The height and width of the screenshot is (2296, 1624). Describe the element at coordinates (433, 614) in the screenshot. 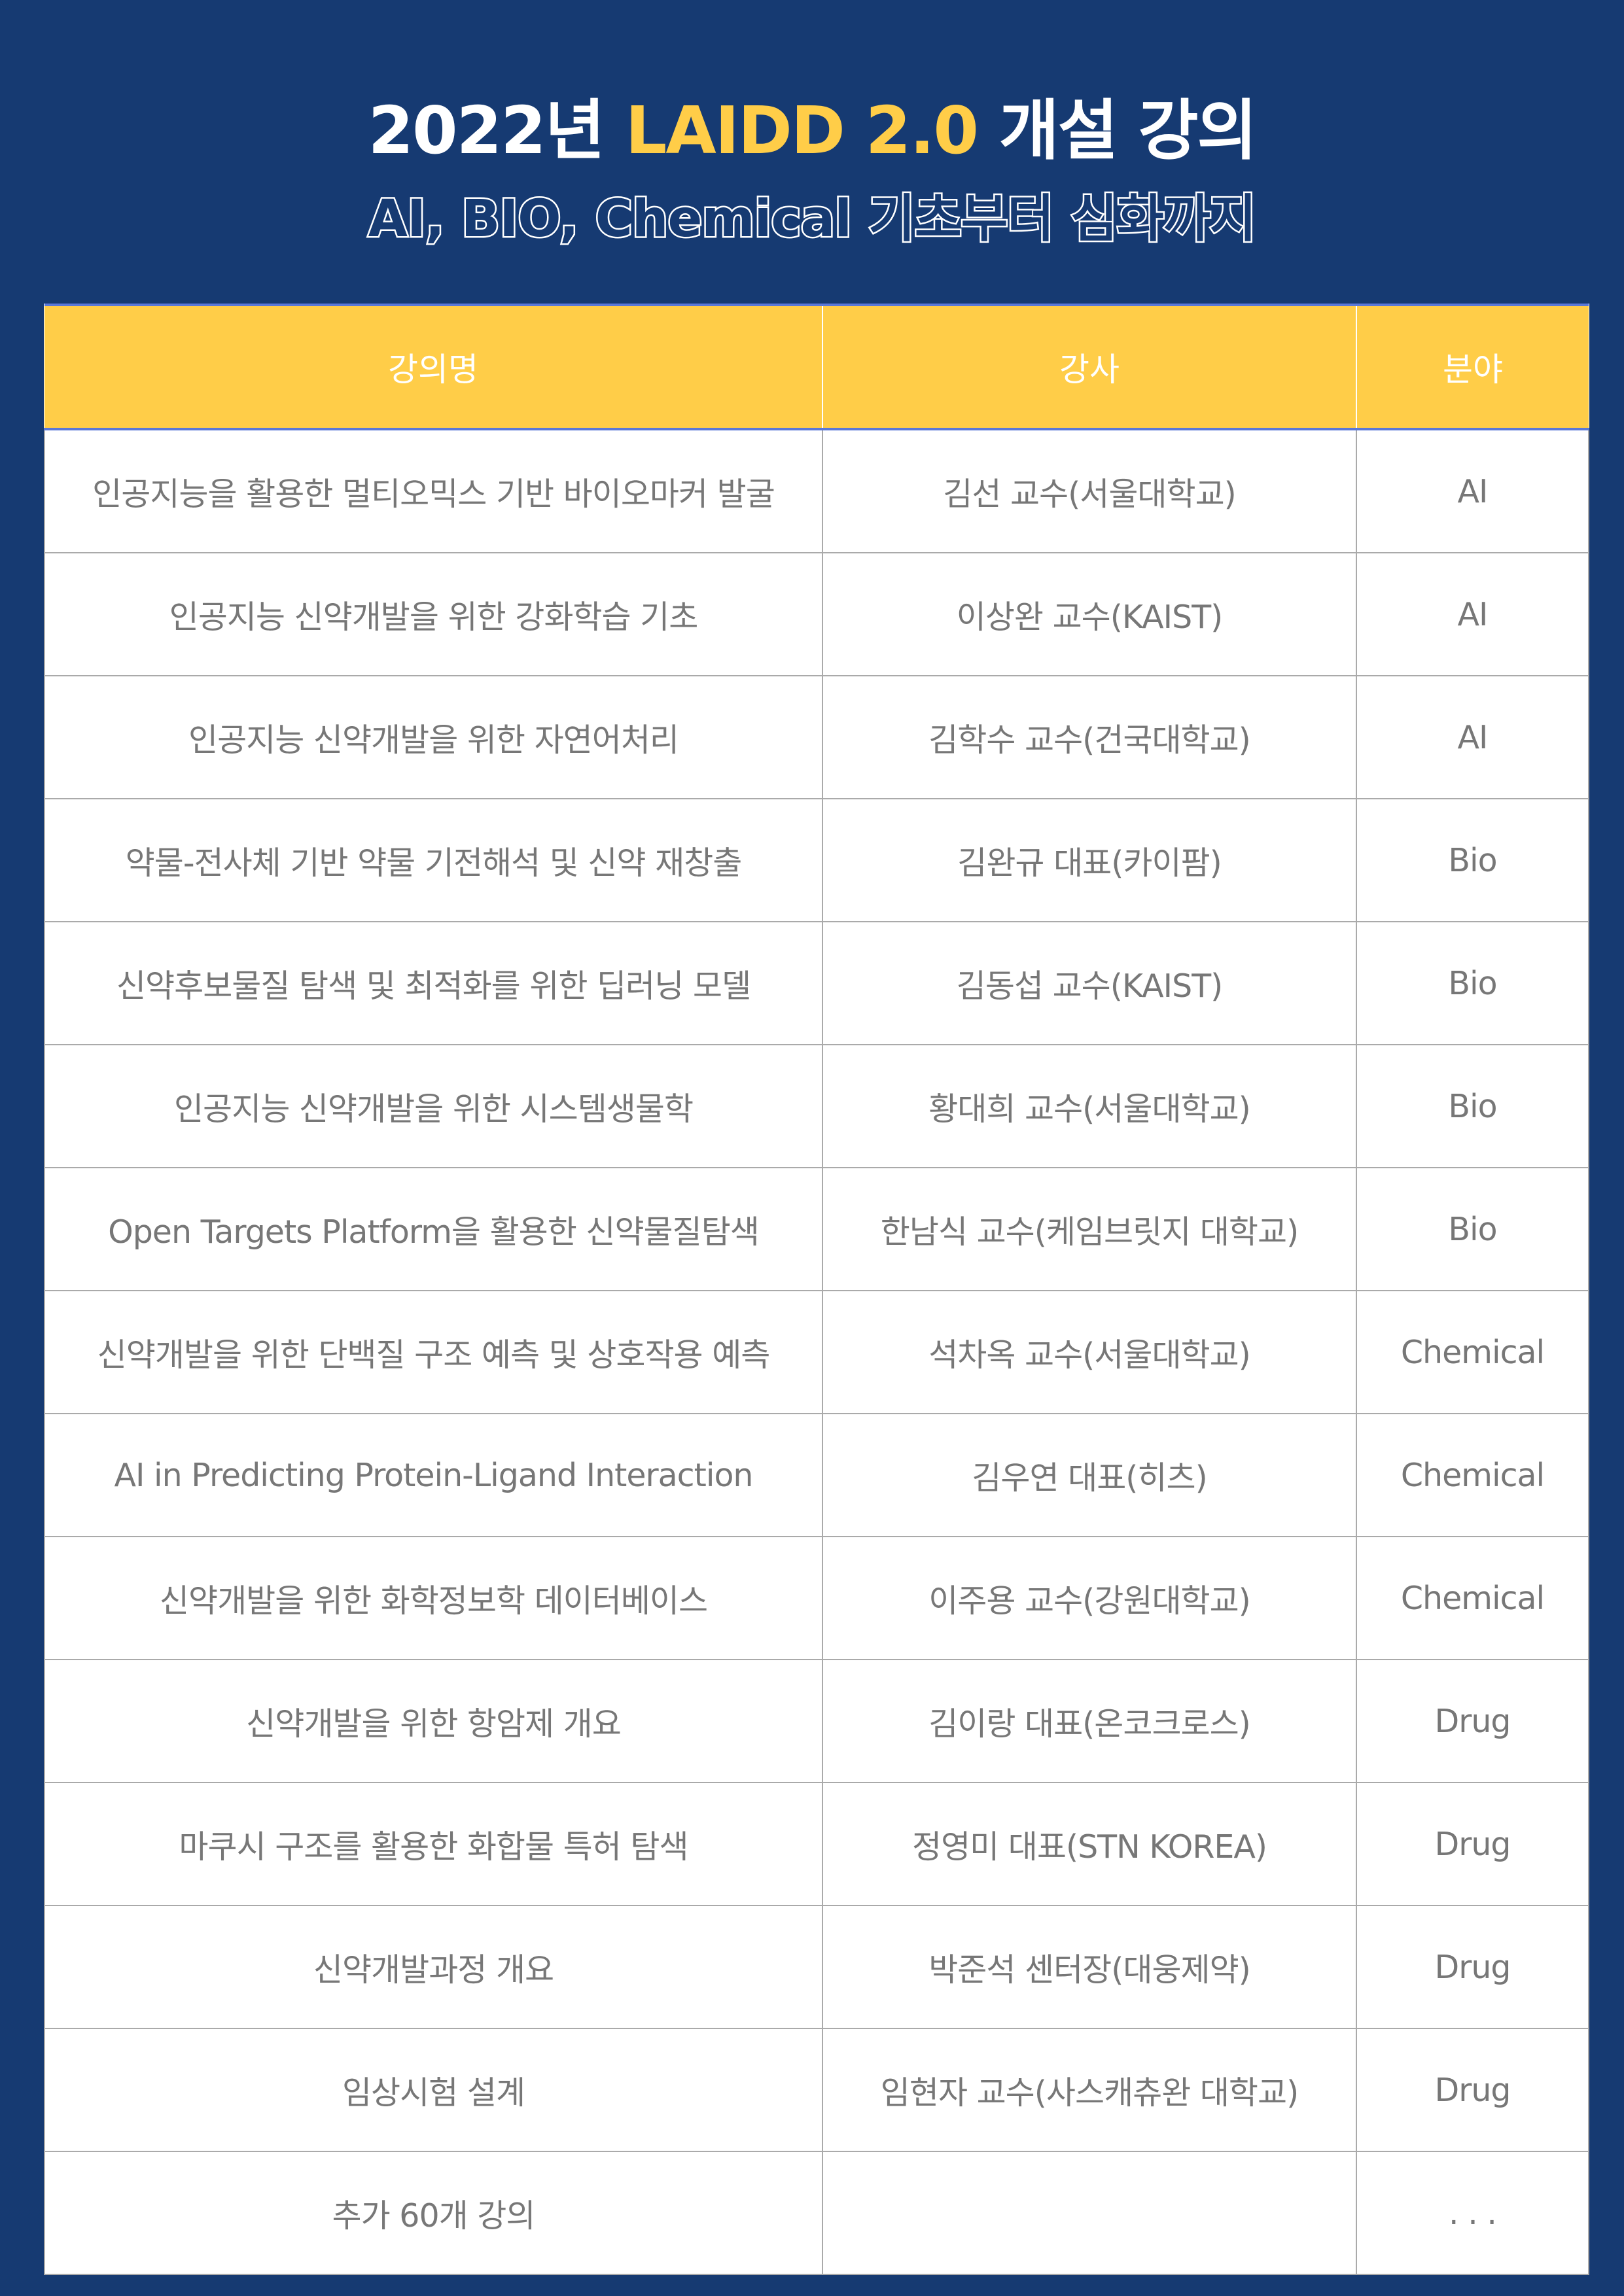

I see `lecture-name-cell: 인공지능 신약개발을 위한 강화학습 기초` at that location.